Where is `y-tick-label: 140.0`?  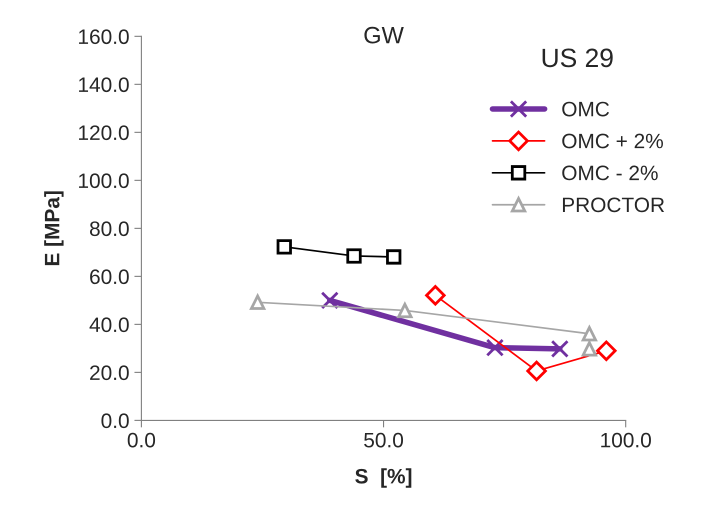 y-tick-label: 140.0 is located at coordinates (104, 84).